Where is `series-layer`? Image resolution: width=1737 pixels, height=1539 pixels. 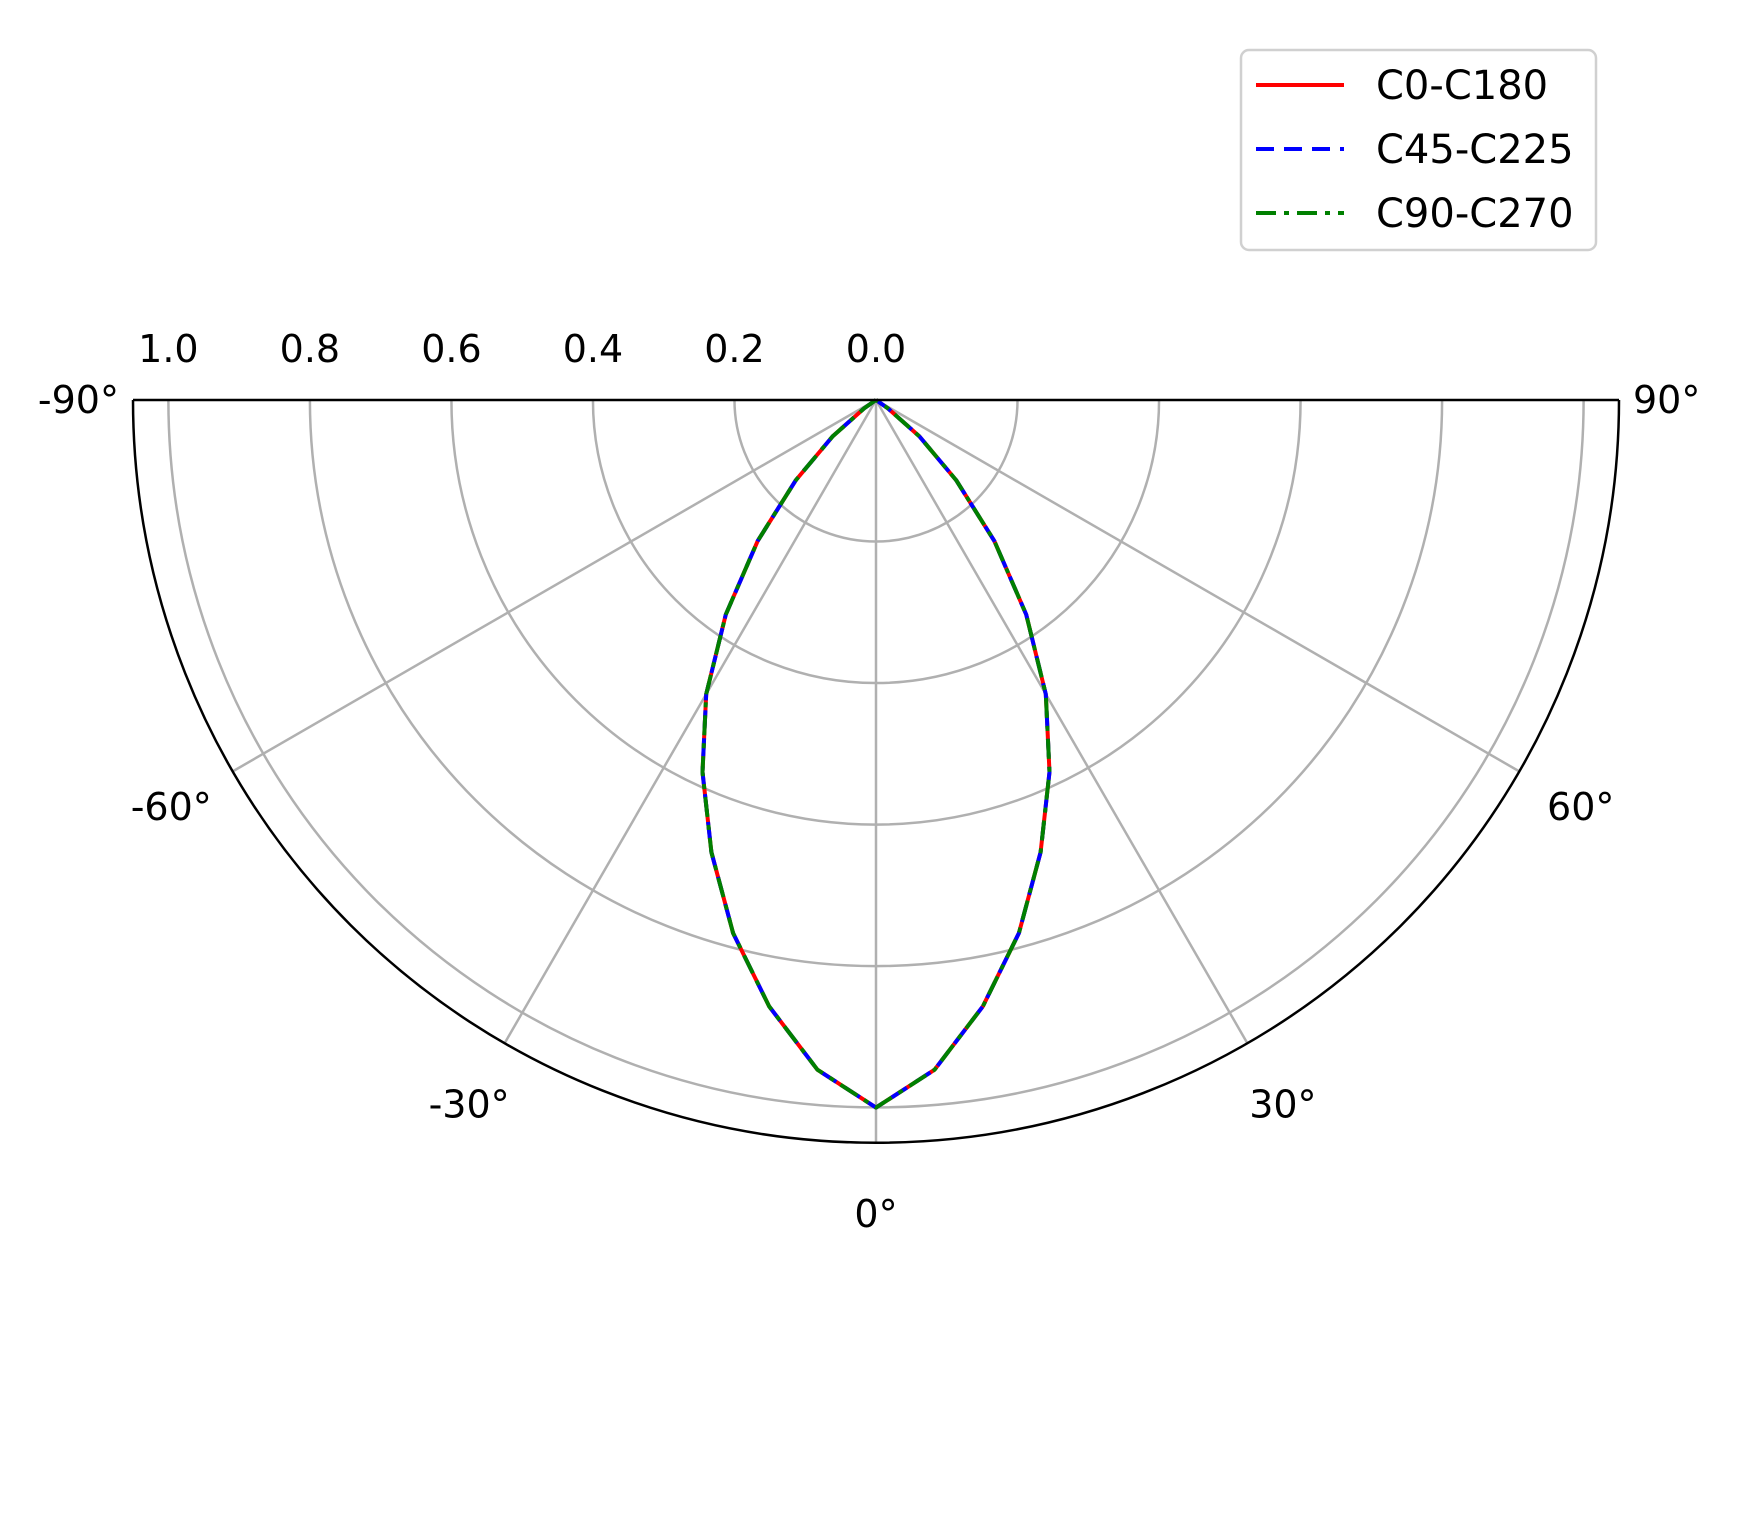 series-layer is located at coordinates (876, 754).